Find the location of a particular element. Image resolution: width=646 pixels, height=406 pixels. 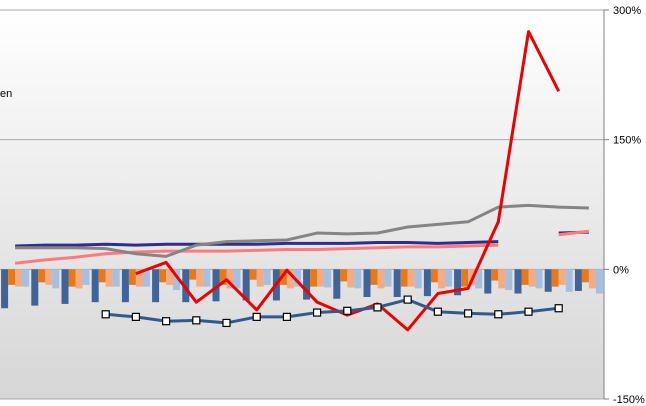

y-axis: 300% 150% 0% -150% is located at coordinates (624, 205).